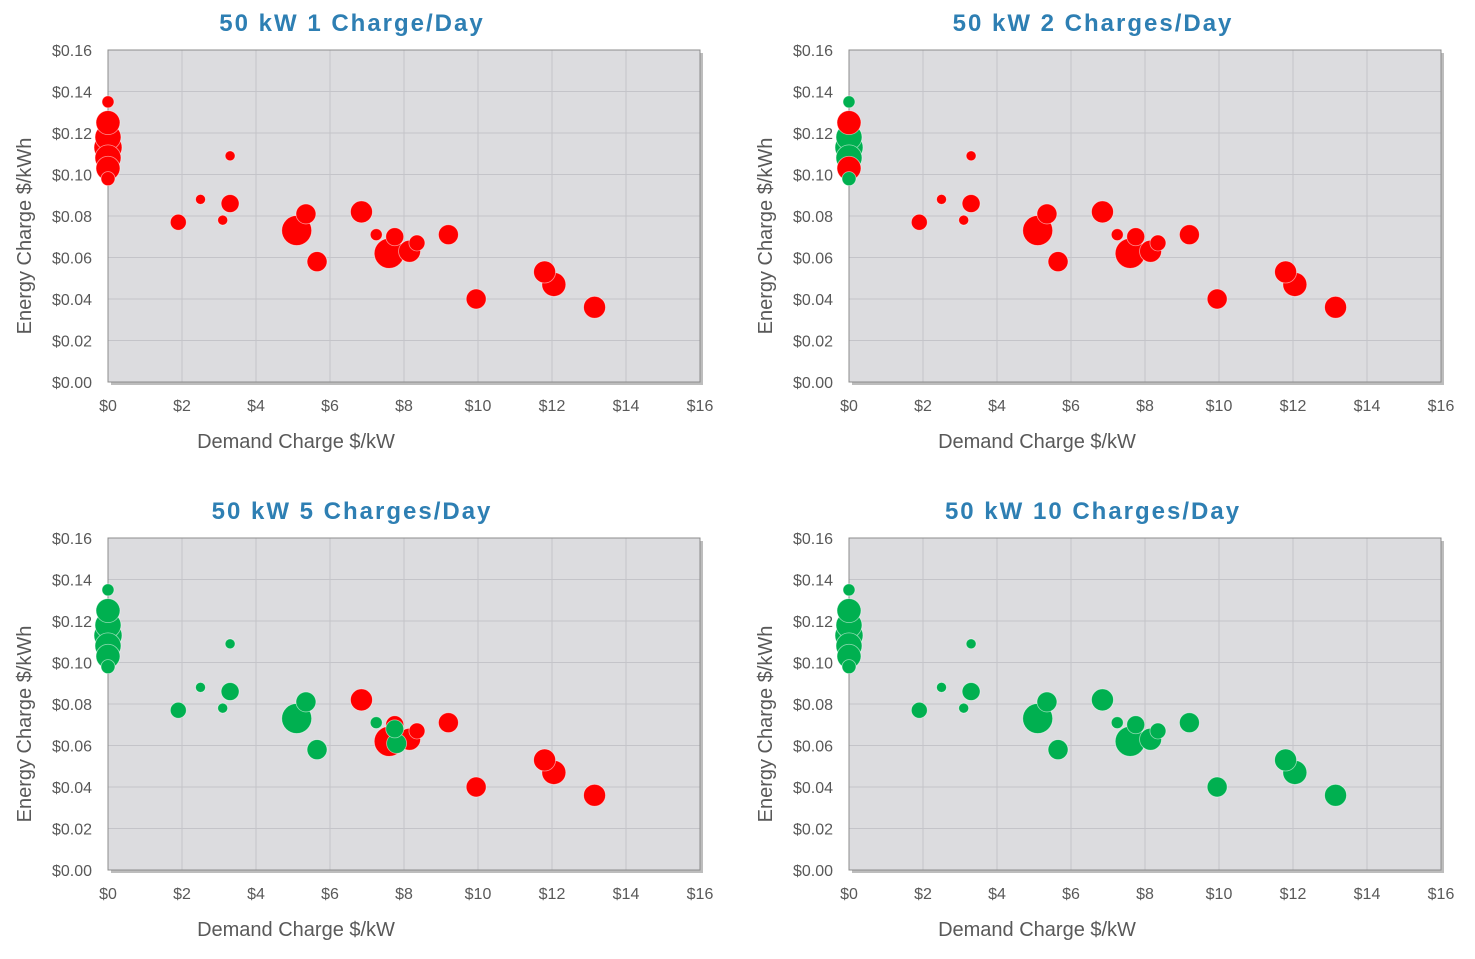 The width and height of the screenshot is (1475, 959). Describe the element at coordinates (352, 511) in the screenshot. I see `chart-title: 50 kW 5 Charges/Day` at that location.